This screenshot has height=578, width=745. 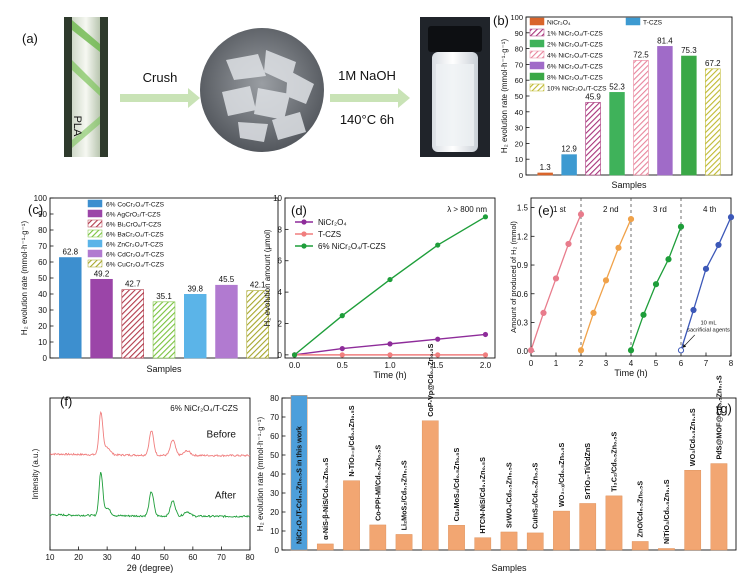 I want to click on x-tick-label: 80, so click(x=250, y=557).